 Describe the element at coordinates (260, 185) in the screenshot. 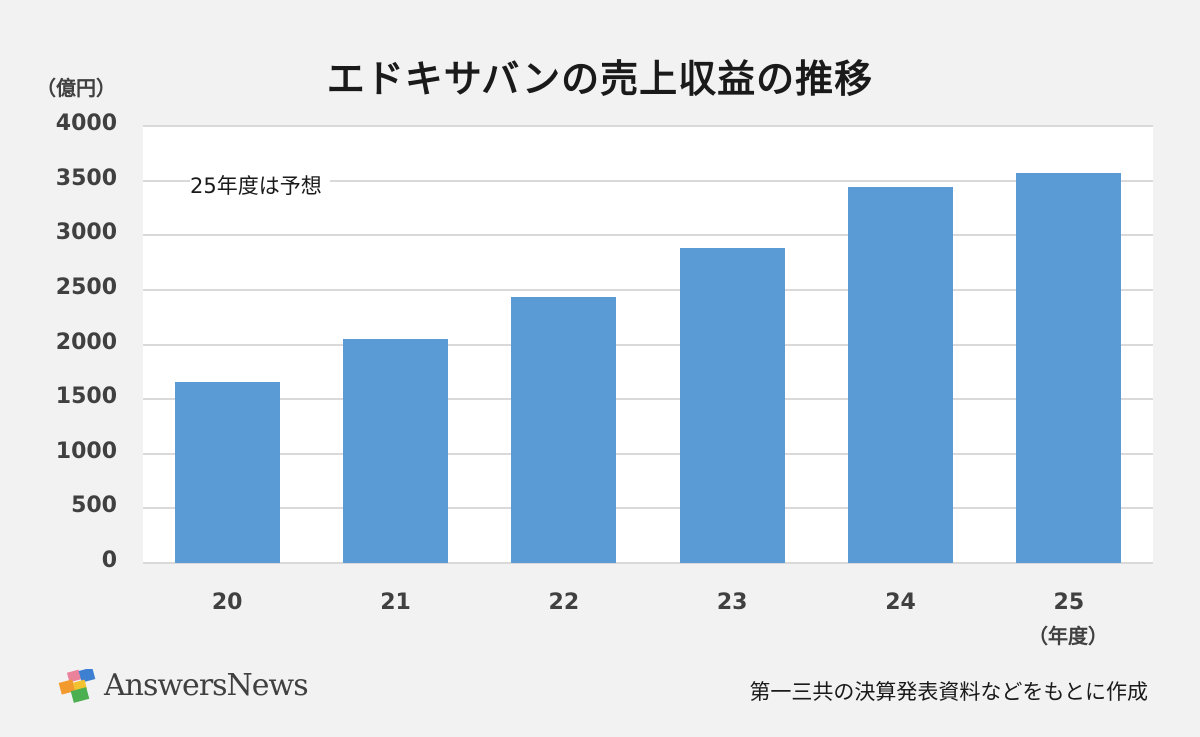

I see `forecast-note: 25年度は予想` at that location.